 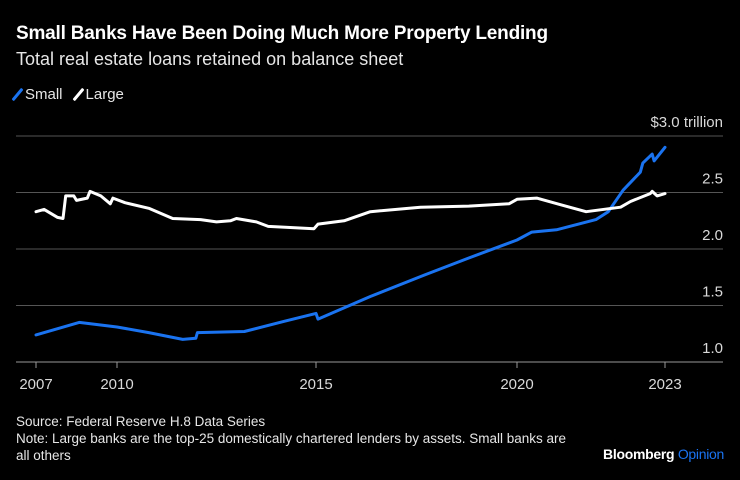 What do you see at coordinates (35, 384) in the screenshot?
I see `x-tick-label: 2007` at bounding box center [35, 384].